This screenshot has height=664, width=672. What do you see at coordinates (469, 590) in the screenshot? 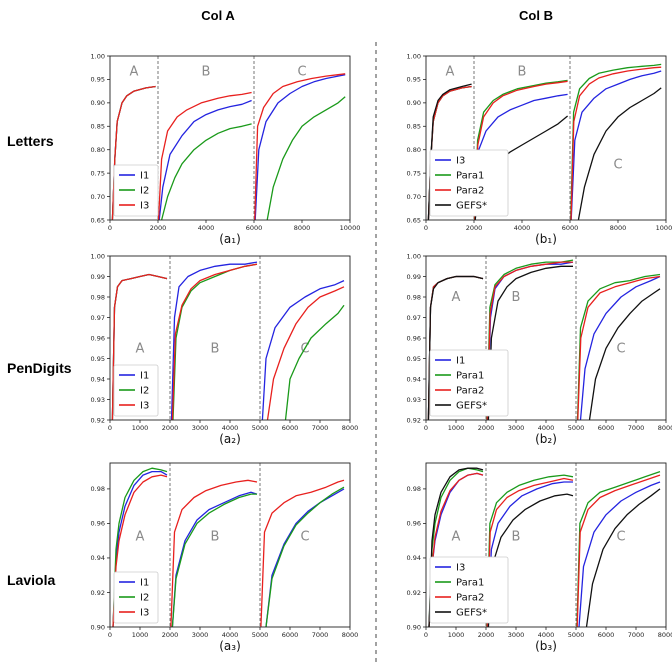
I see `legend: I3 Para1 Para2 GEFS*` at bounding box center [469, 590].